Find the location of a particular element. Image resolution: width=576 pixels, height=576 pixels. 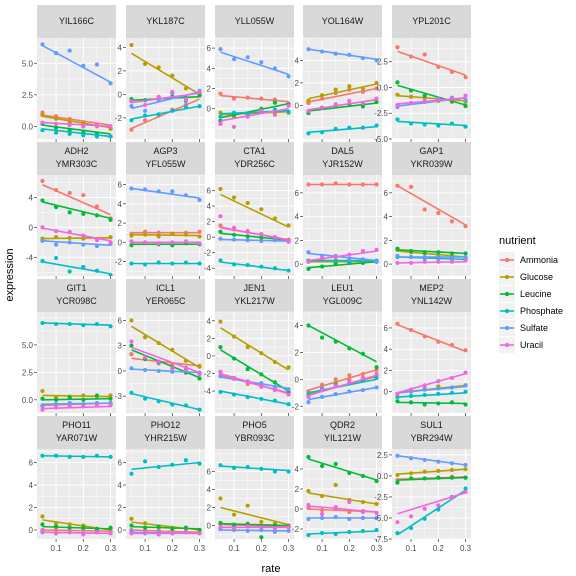

facet-panel: DAL5 YJR152W 0 2 4 6 is located at coordinates (338, 210).